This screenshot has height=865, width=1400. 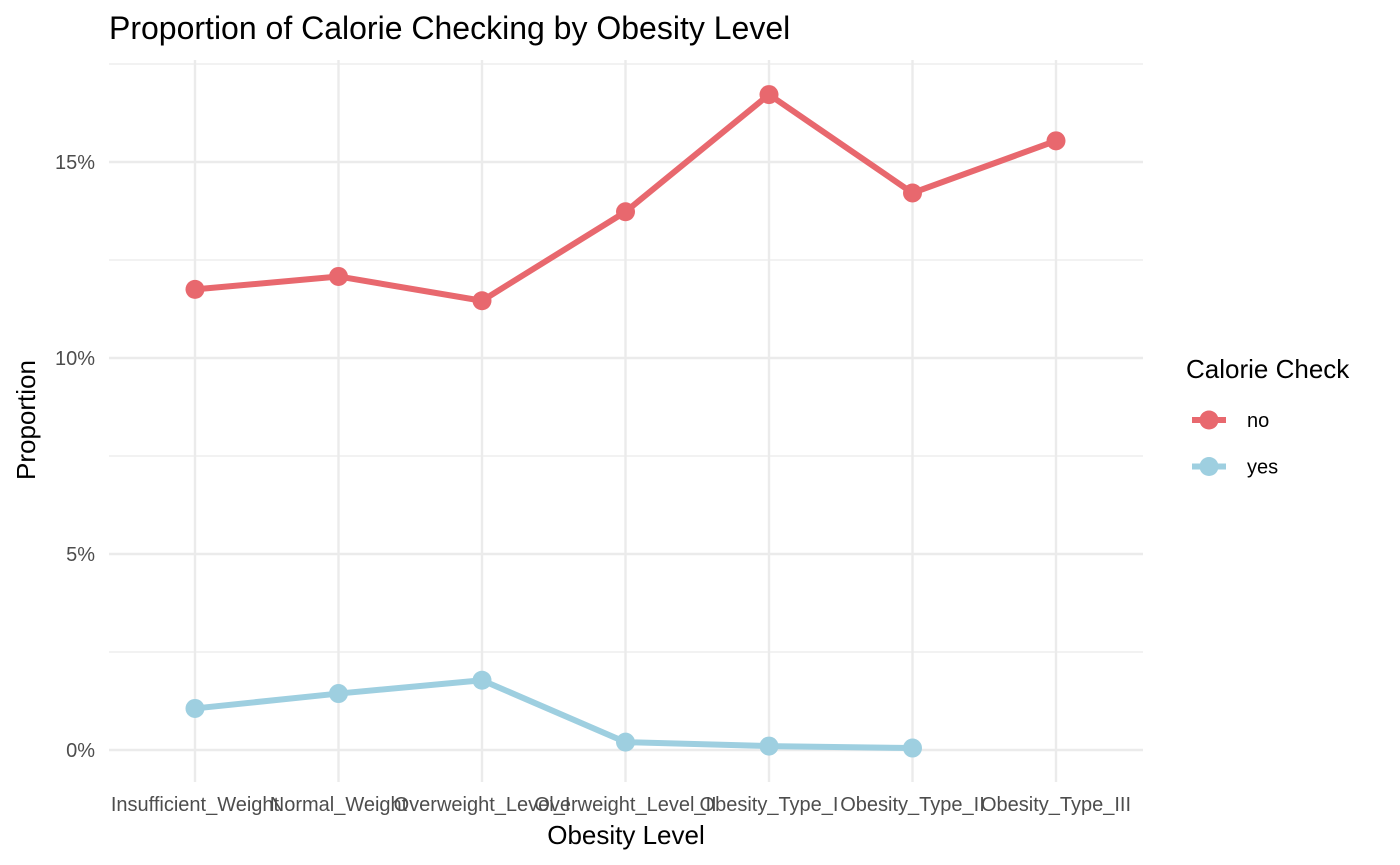 What do you see at coordinates (1056, 805) in the screenshot?
I see `x-tick-label: Obesity_Type_III` at bounding box center [1056, 805].